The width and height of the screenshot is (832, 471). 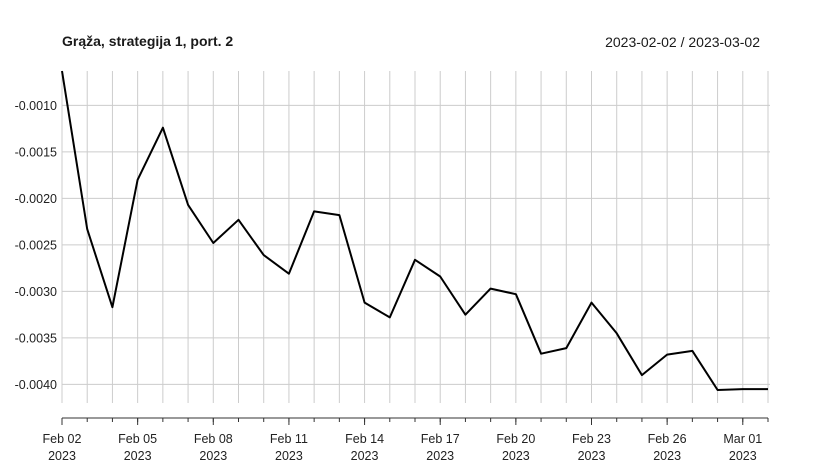 What do you see at coordinates (440, 439) in the screenshot?
I see `x-tick-label: Feb 17` at bounding box center [440, 439].